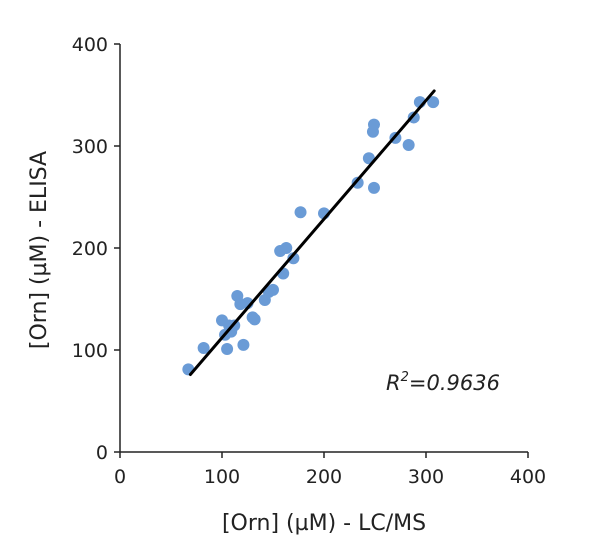 The width and height of the screenshot is (600, 557). I want to click on x-tick-label: 400, so click(528, 477).